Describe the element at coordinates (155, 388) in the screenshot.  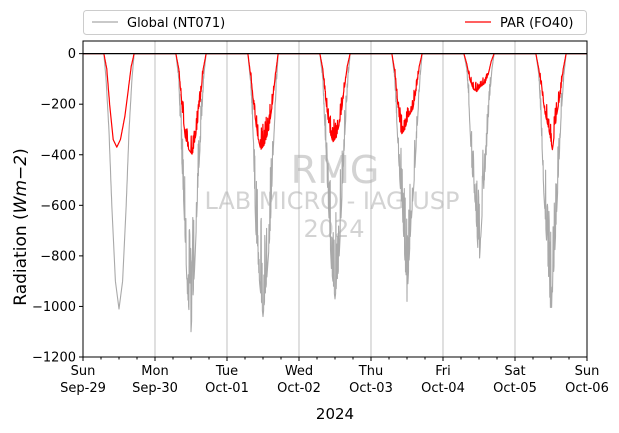
I see `x-tick-date-label: Sep-30` at that location.